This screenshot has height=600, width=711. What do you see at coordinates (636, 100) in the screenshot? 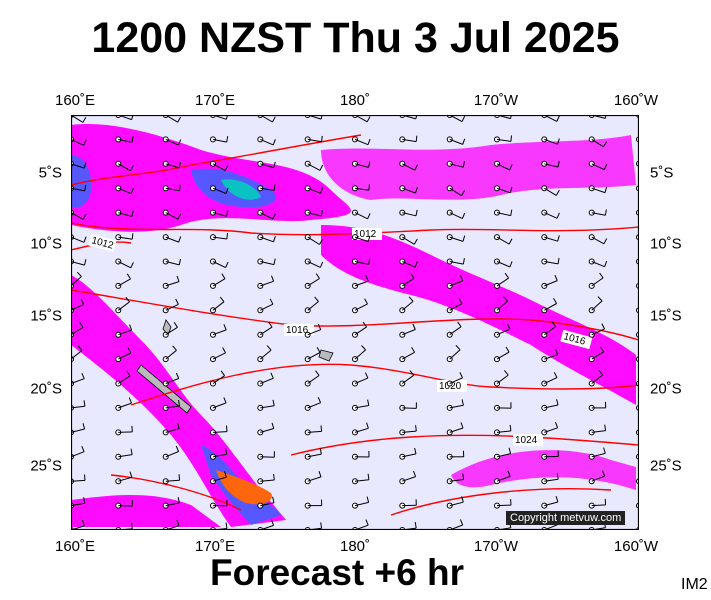
I see `top-axis-label: 160˚W` at bounding box center [636, 100].